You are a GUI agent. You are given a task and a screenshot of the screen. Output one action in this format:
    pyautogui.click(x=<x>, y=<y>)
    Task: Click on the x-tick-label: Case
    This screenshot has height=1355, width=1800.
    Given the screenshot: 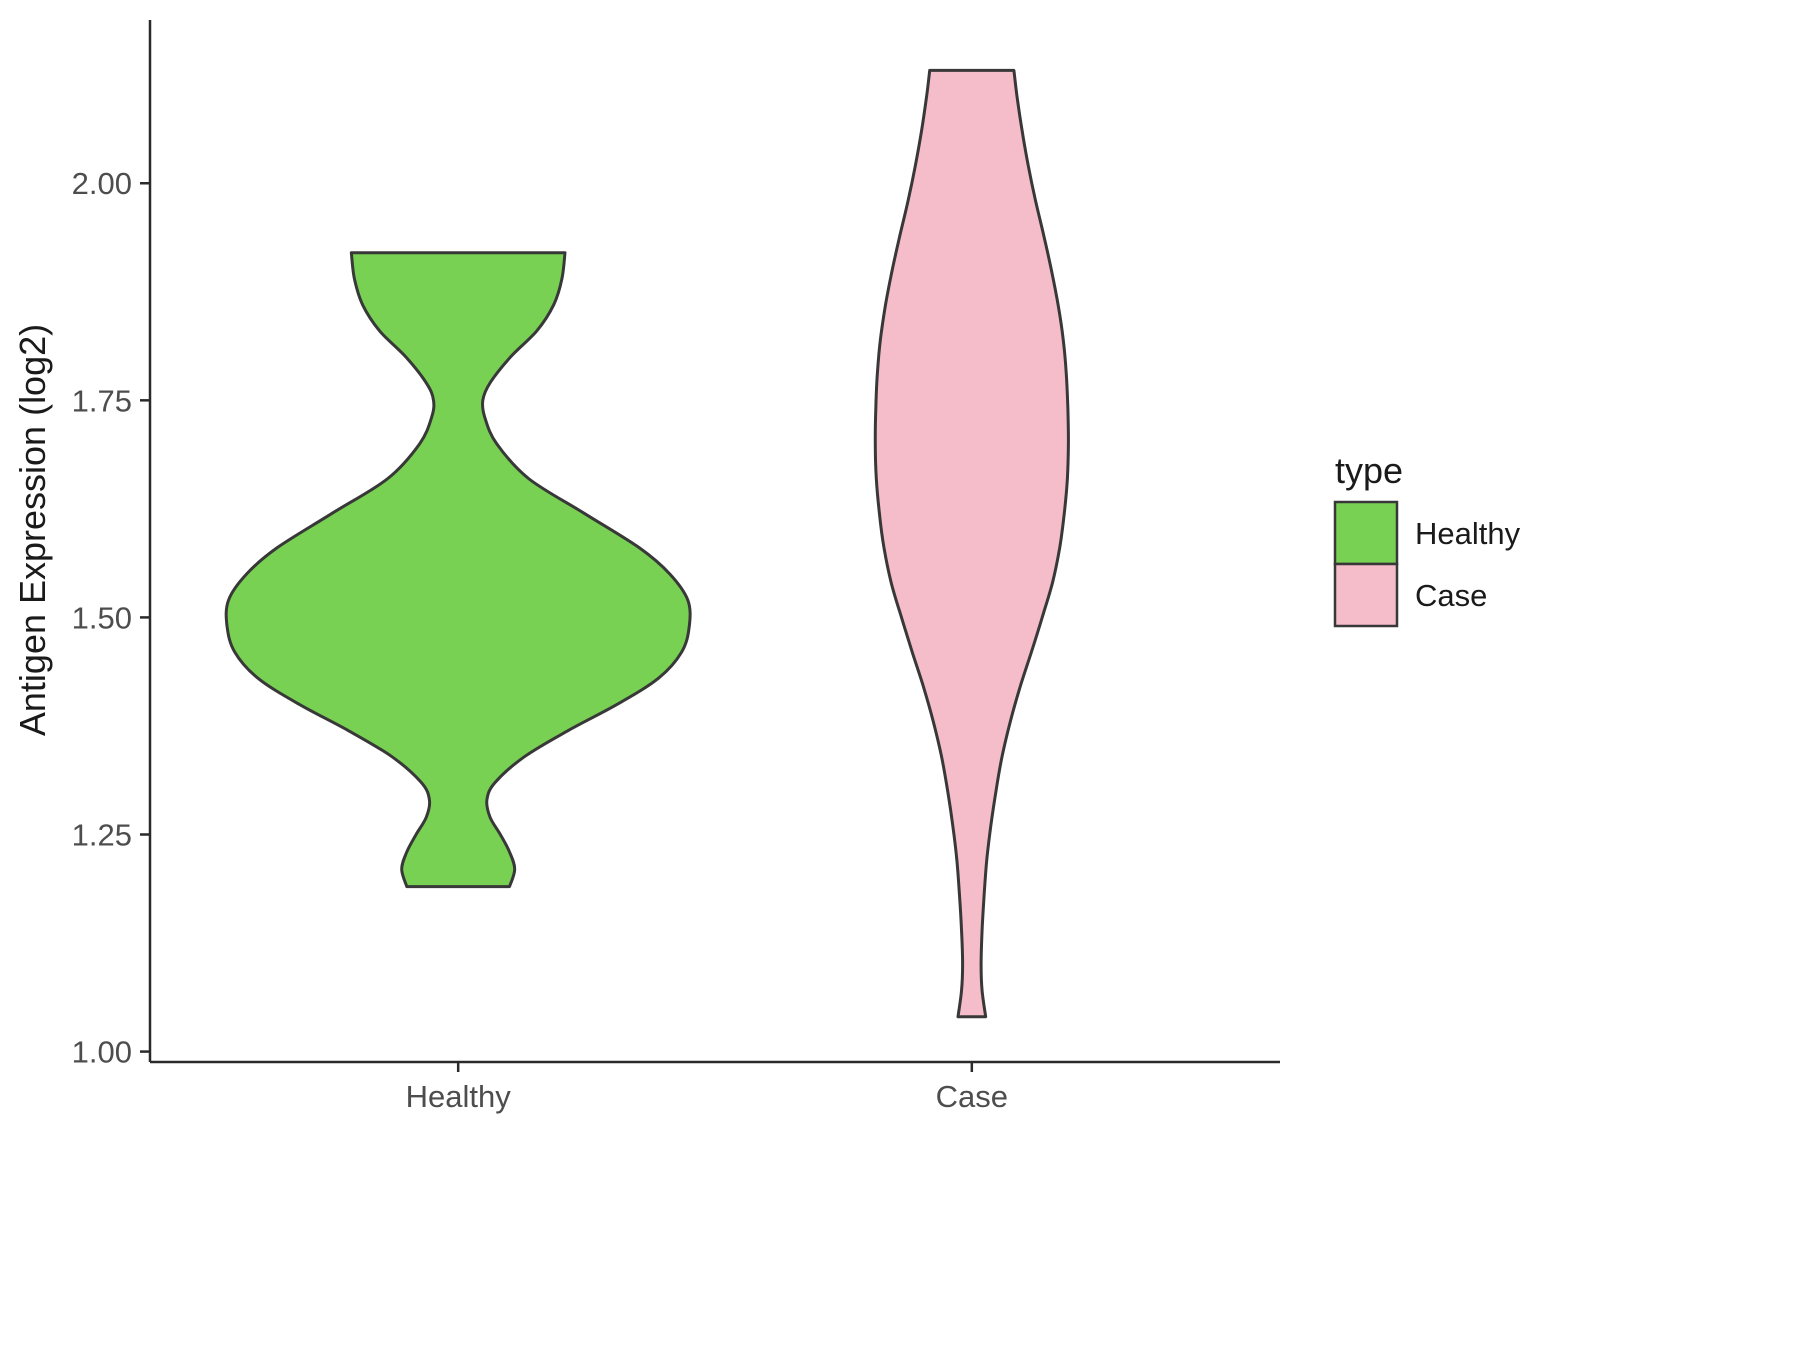 What is the action you would take?
    pyautogui.click(x=972, y=1096)
    